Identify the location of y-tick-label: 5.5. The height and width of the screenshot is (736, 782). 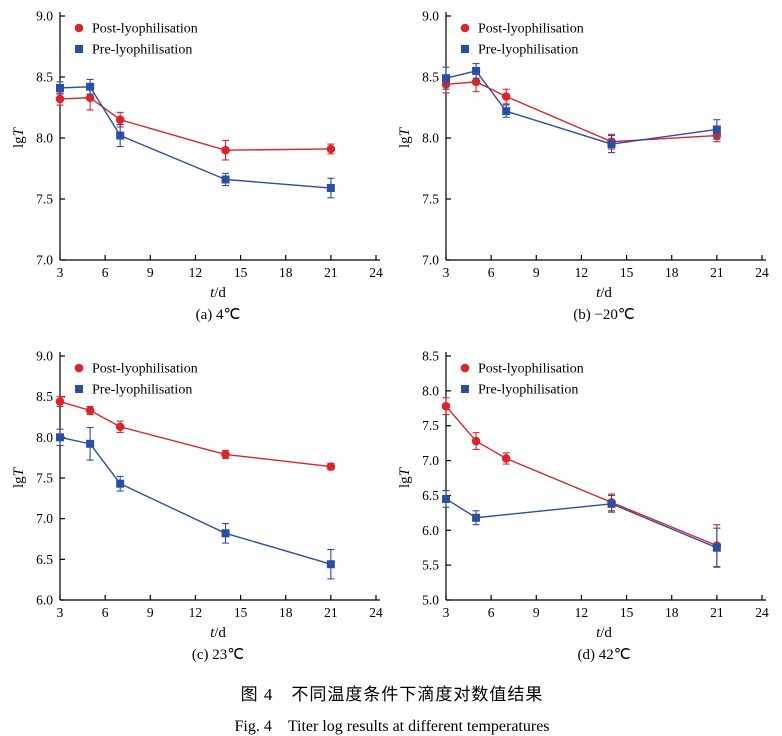
(430, 565).